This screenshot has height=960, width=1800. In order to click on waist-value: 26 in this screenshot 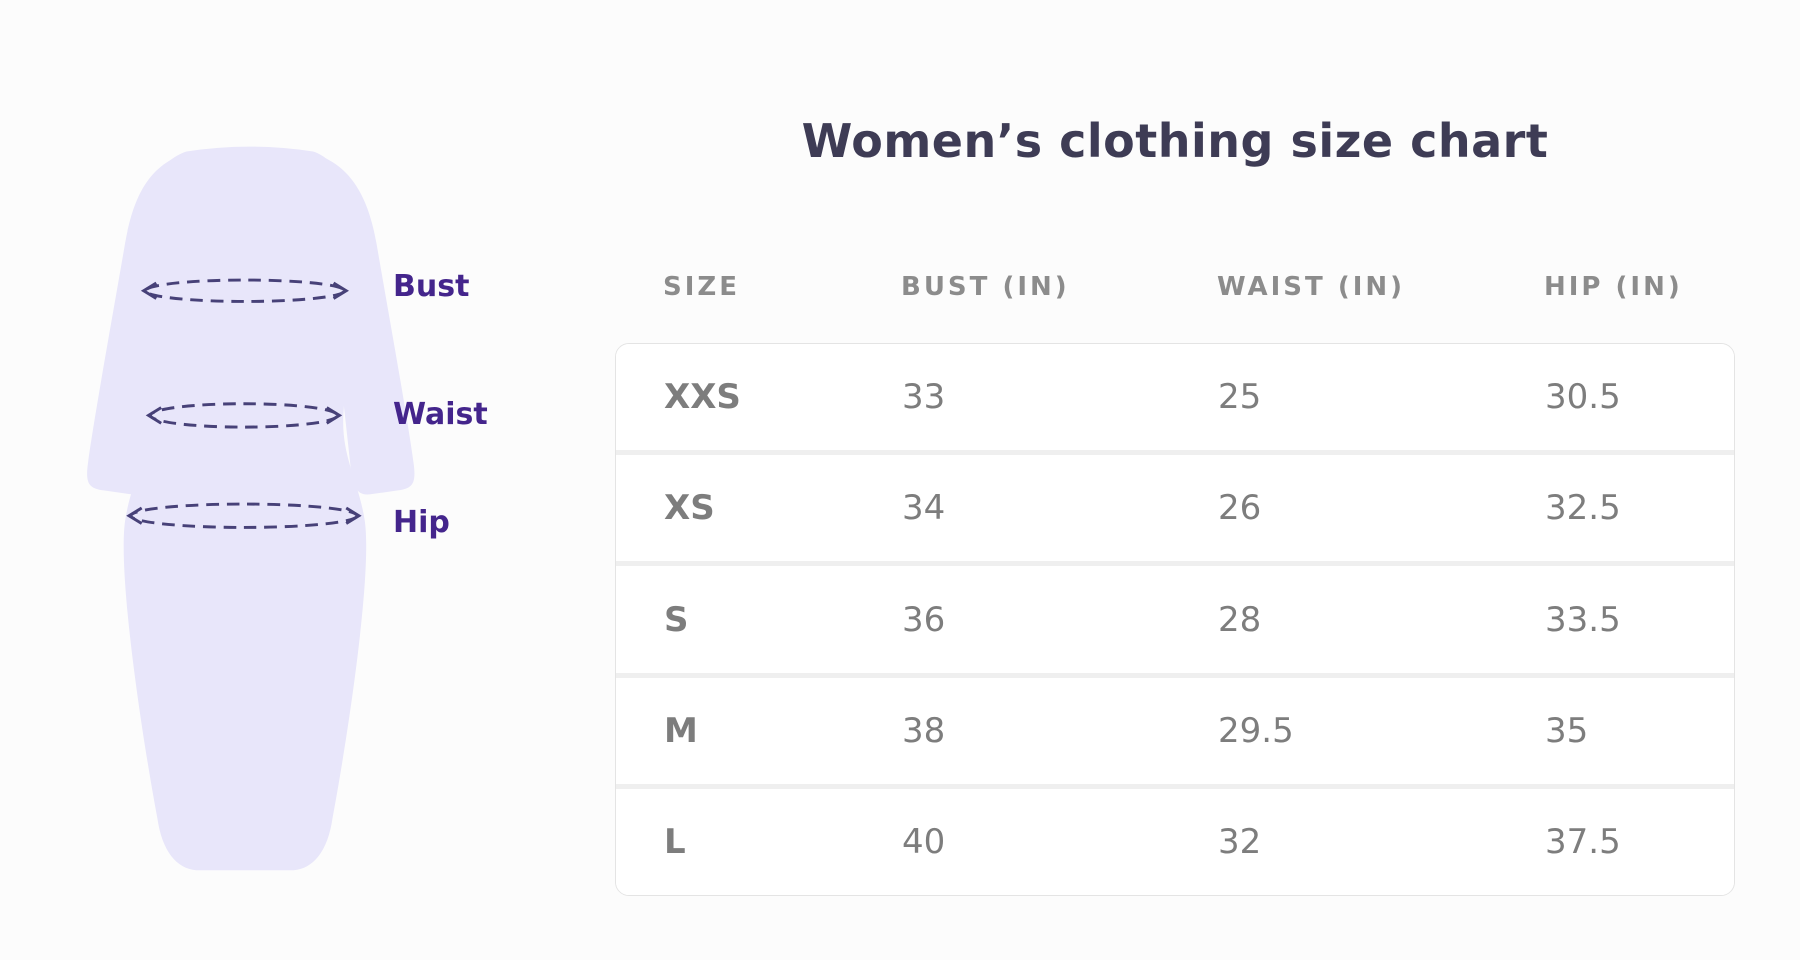, I will do `click(1240, 508)`.